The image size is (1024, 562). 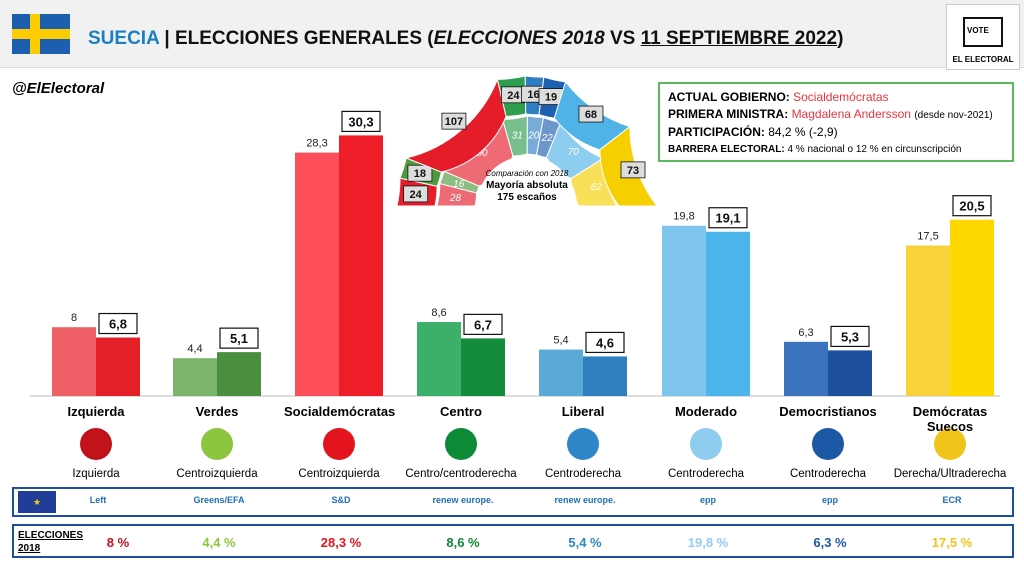 I want to click on category-label: Socialdemócratas, so click(x=340, y=411).